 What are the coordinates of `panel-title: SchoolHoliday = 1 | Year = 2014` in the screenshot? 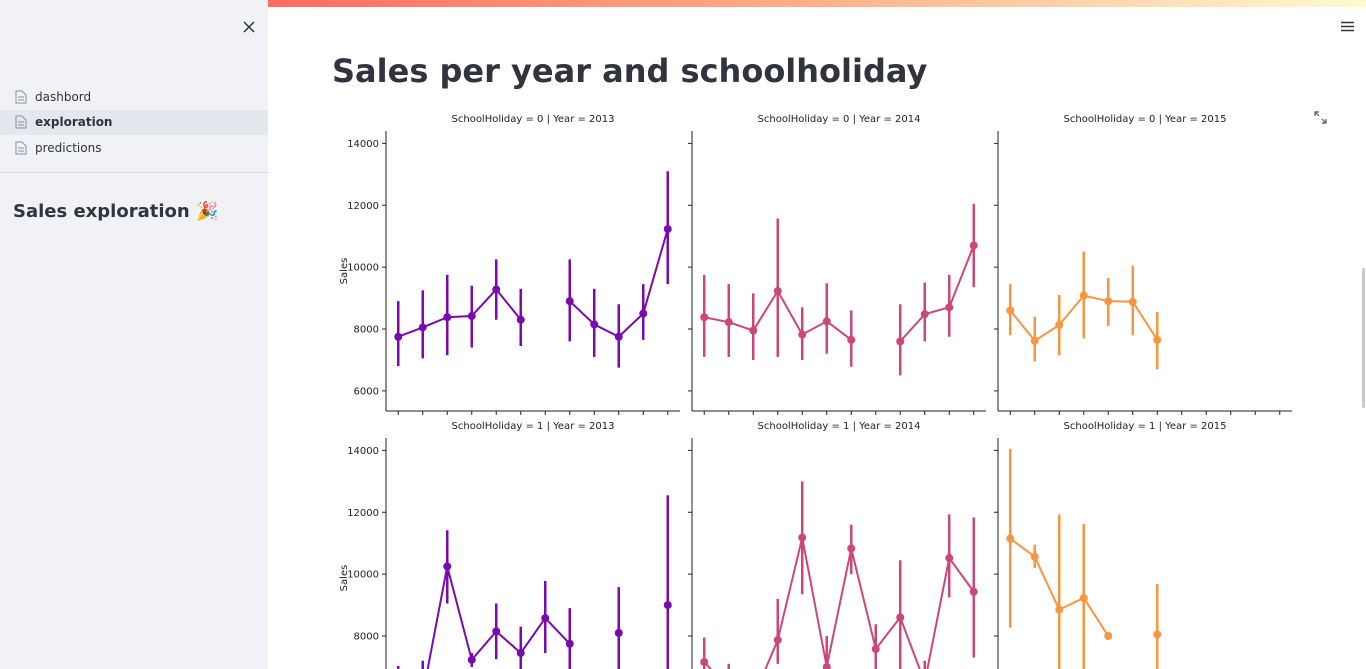 It's located at (839, 426).